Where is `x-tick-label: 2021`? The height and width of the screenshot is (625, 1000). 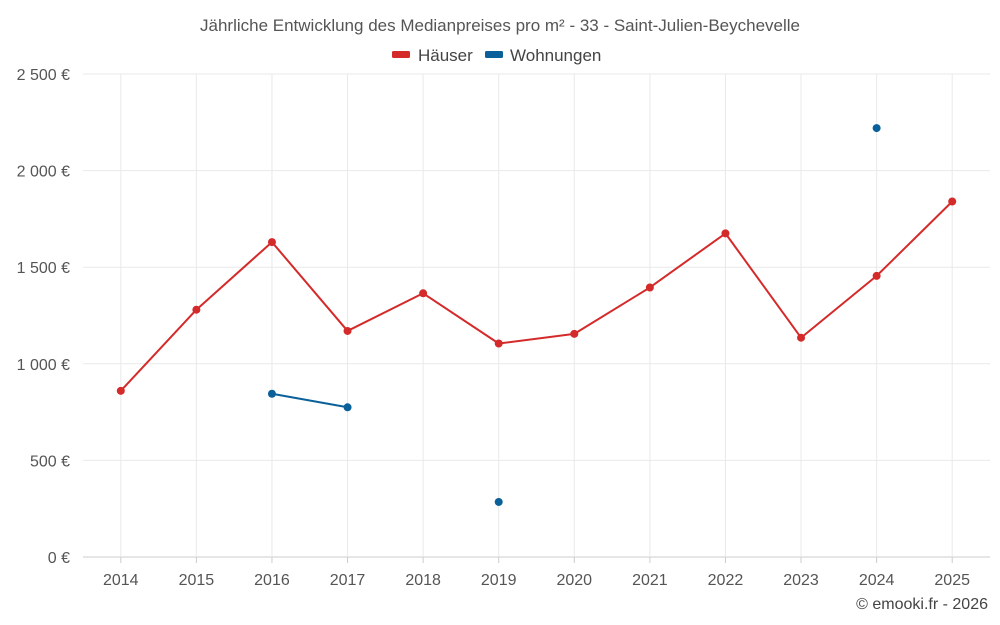
x-tick-label: 2021 is located at coordinates (650, 580).